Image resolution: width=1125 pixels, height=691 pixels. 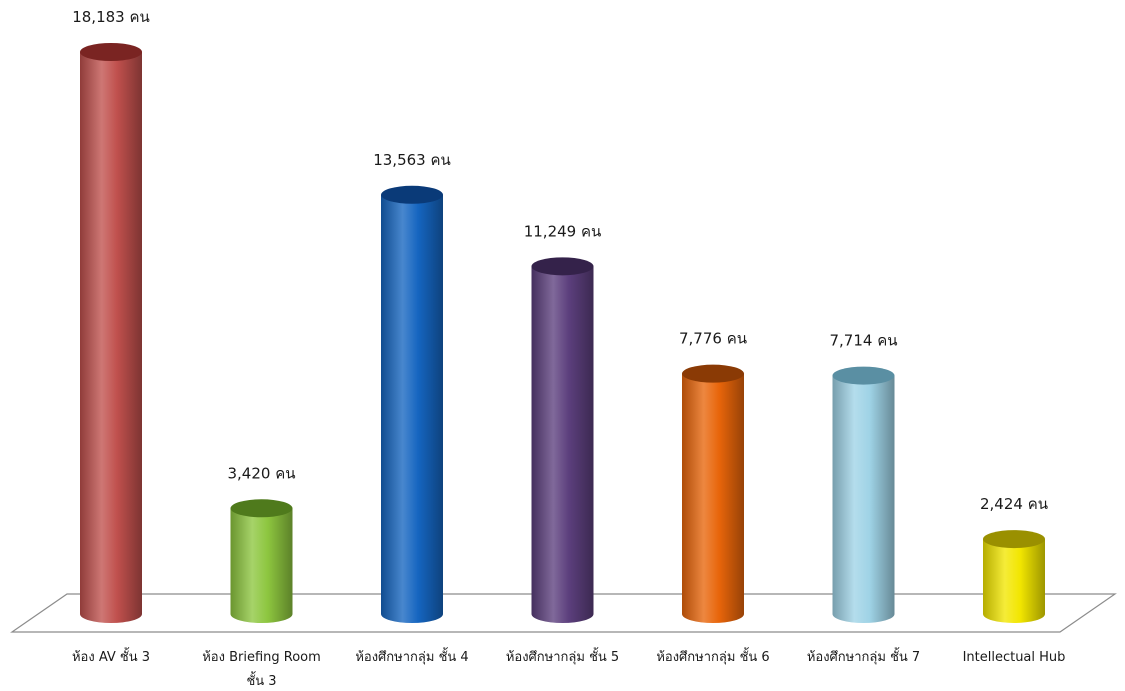 I want to click on data-label: 3,420 คน, so click(x=262, y=473).